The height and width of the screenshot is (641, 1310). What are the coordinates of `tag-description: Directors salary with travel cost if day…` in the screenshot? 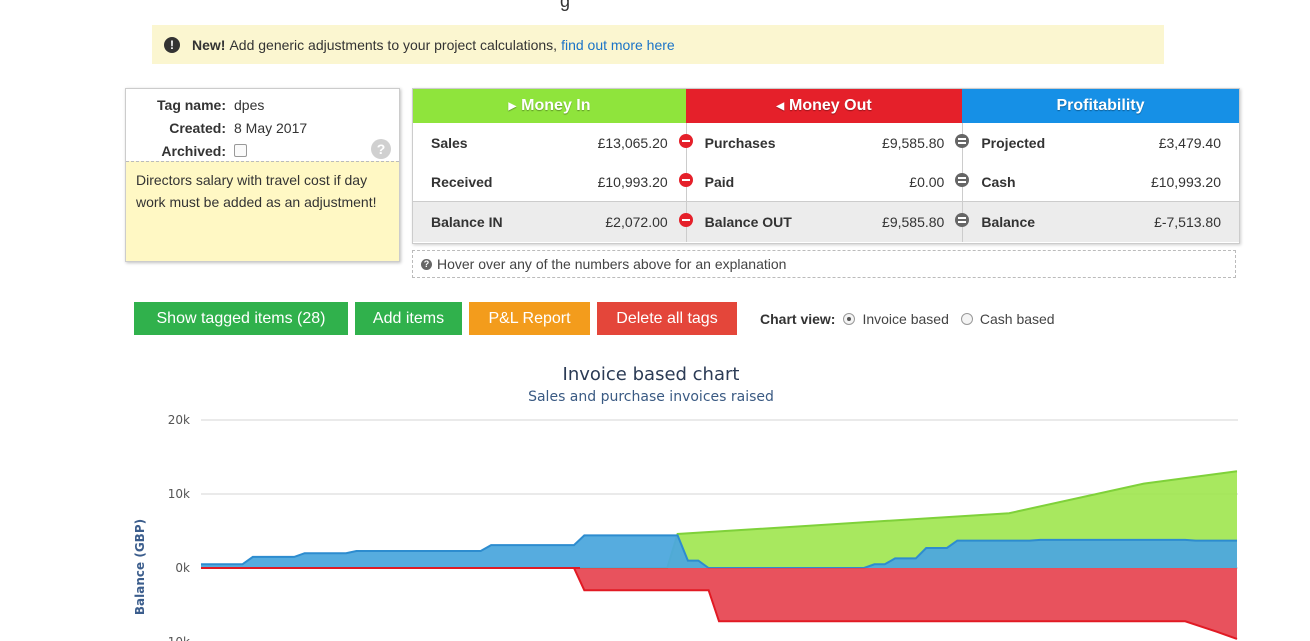 It's located at (262, 211).